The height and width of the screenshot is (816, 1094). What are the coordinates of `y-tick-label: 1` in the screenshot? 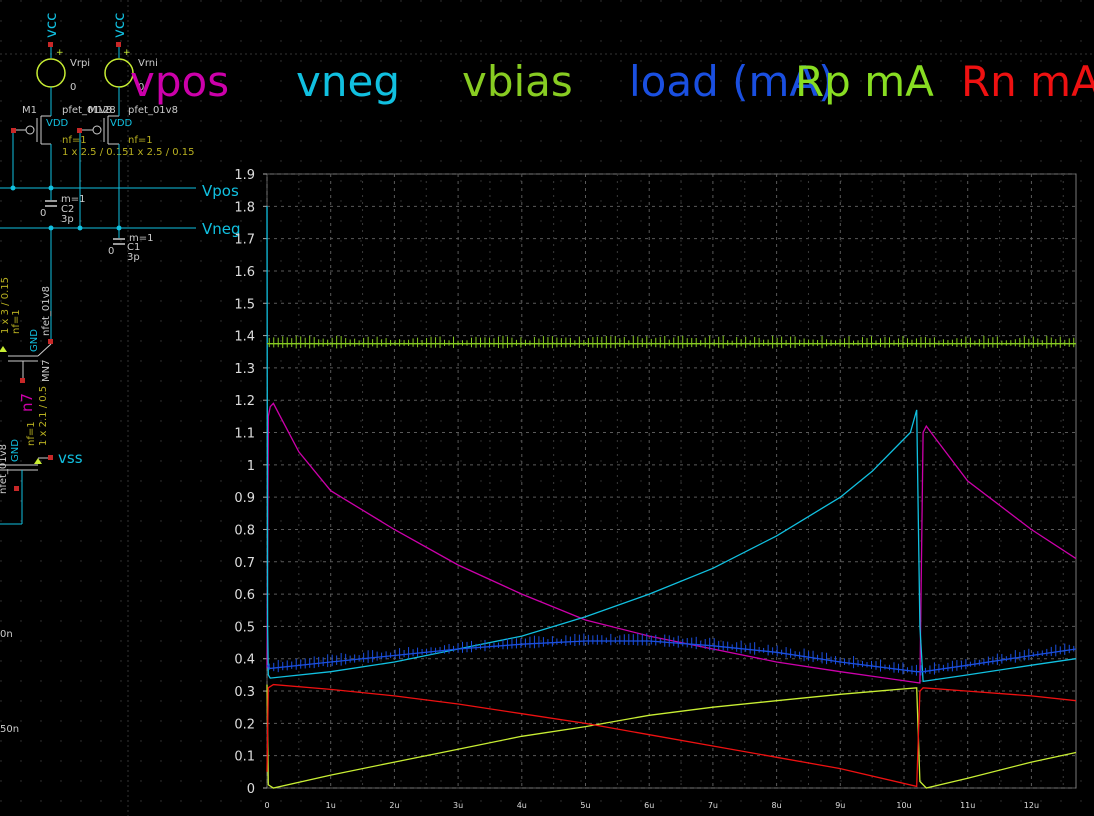 It's located at (251, 466).